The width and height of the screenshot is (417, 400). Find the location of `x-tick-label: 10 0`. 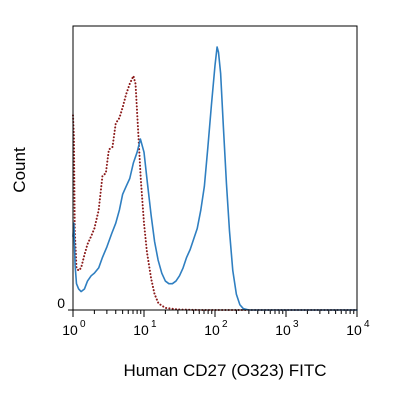

x-tick-label: 10 0 is located at coordinates (74, 328).